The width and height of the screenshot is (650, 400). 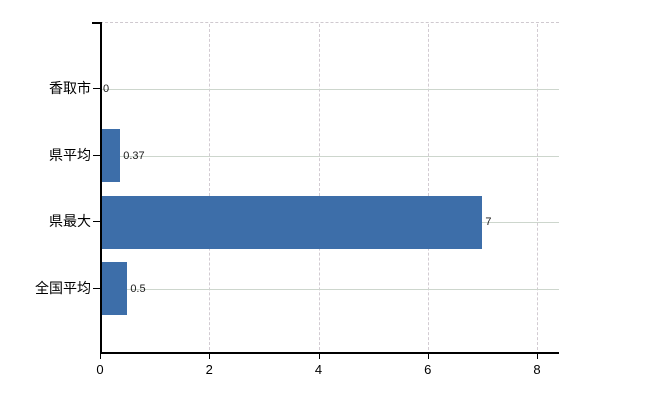 I want to click on bar-value-label: 0.5, so click(x=138, y=288).